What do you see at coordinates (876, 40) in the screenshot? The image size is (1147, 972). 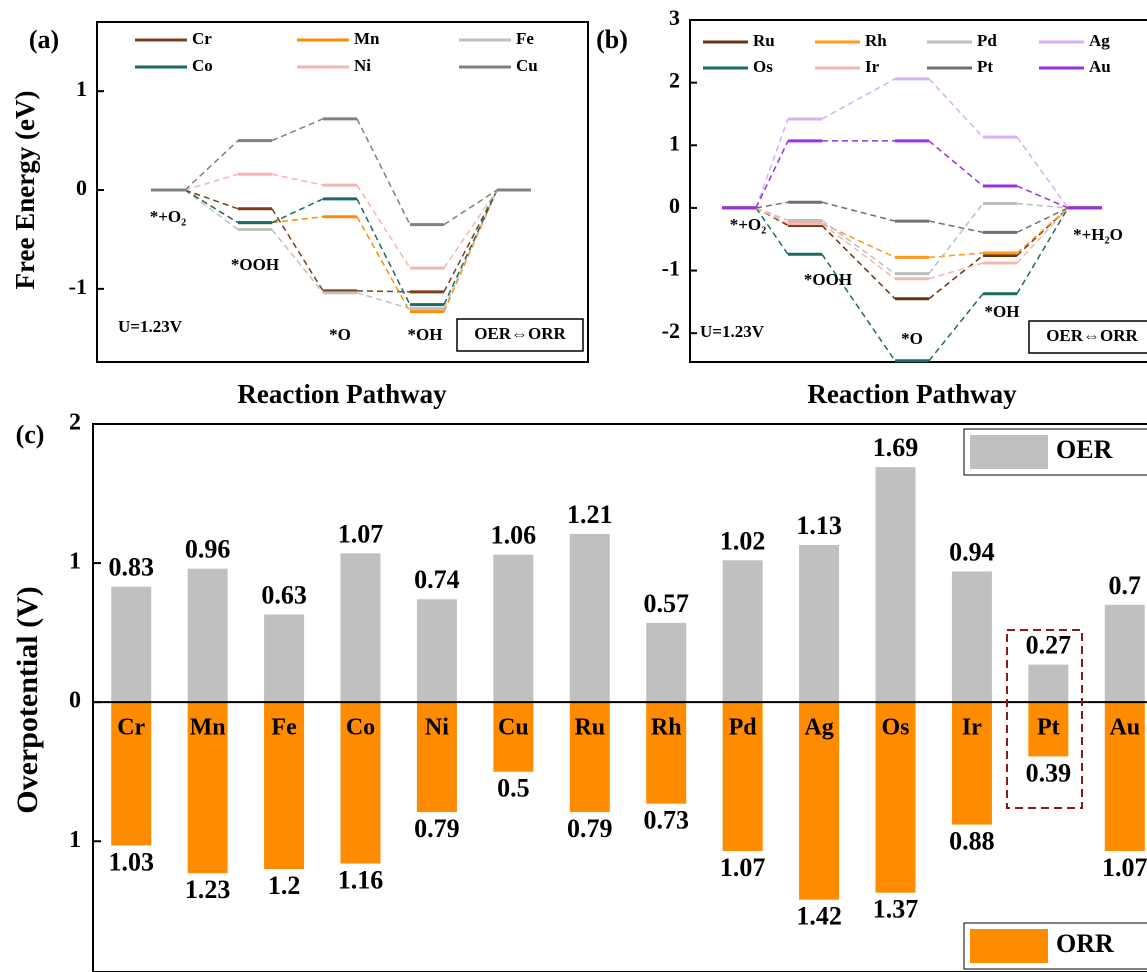 I see `legend-label: Rh` at bounding box center [876, 40].